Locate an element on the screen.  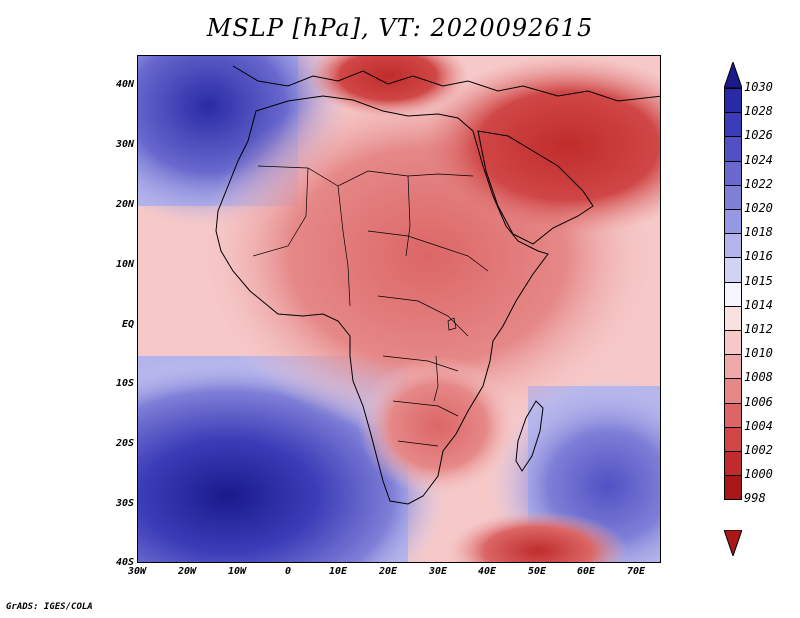
lat-tick-label: 10N is located at coordinates (124, 264).